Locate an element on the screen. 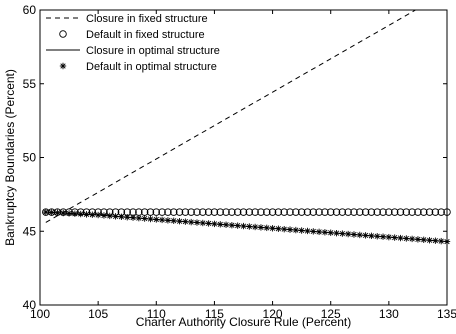 The width and height of the screenshot is (456, 334). legend-label: Closure in optimal structure is located at coordinates (153, 51).